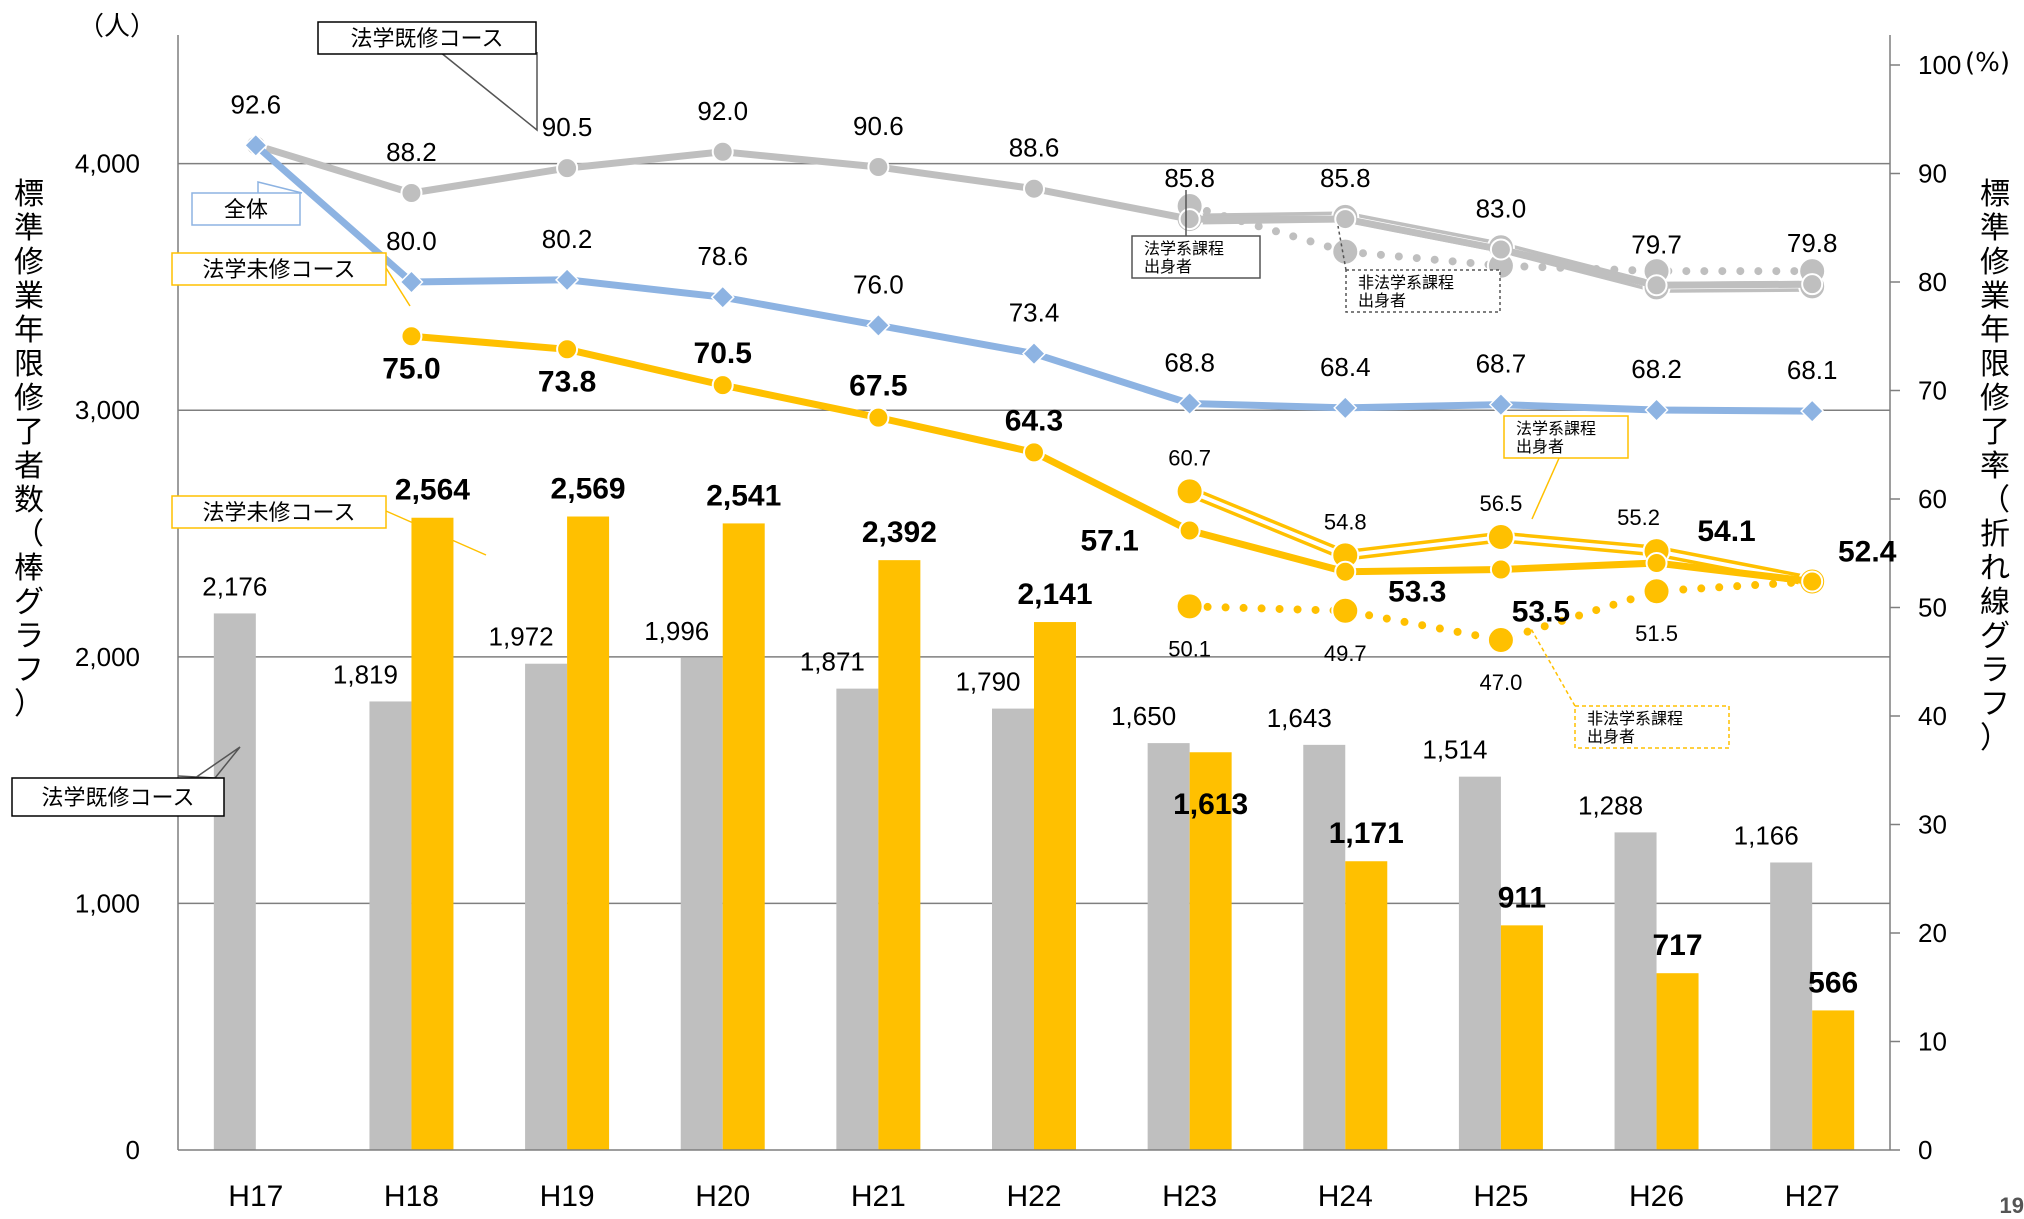 This screenshot has height=1219, width=2024. Describe the element at coordinates (1932, 174) in the screenshot. I see `right-tick-label: 90` at that location.